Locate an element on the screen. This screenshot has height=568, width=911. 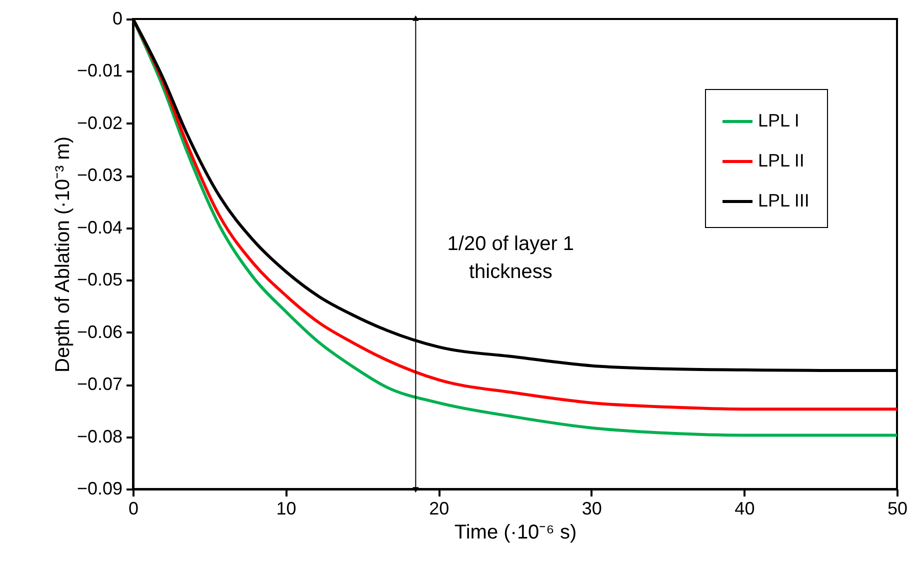
y-tick-label: −0.04 is located at coordinates (99, 227).